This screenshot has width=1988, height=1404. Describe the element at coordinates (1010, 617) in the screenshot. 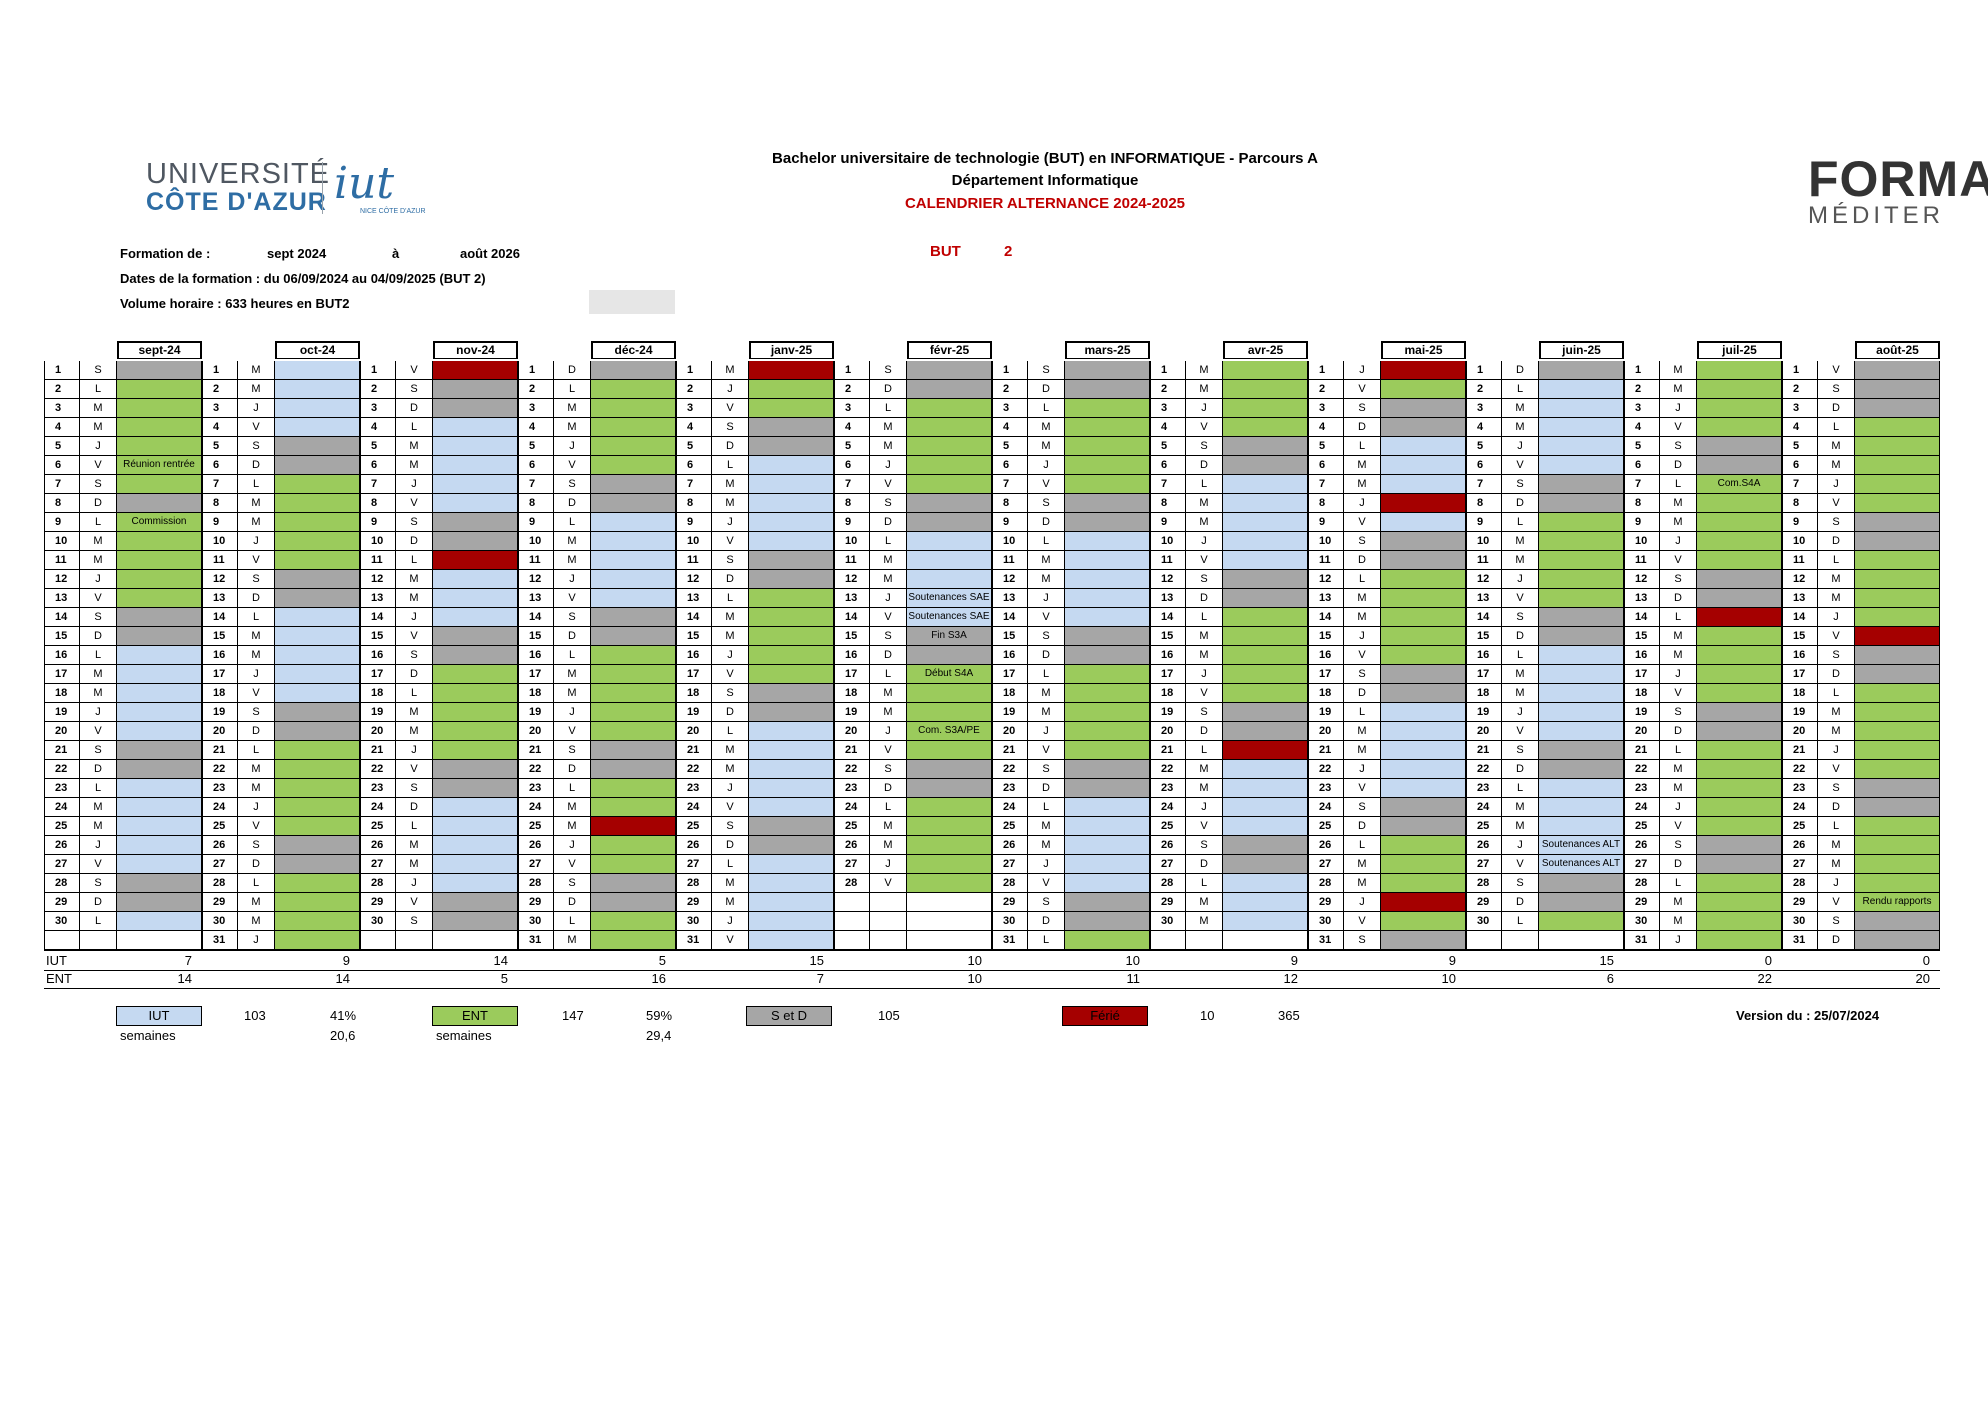

I see `day-number: 14` at that location.